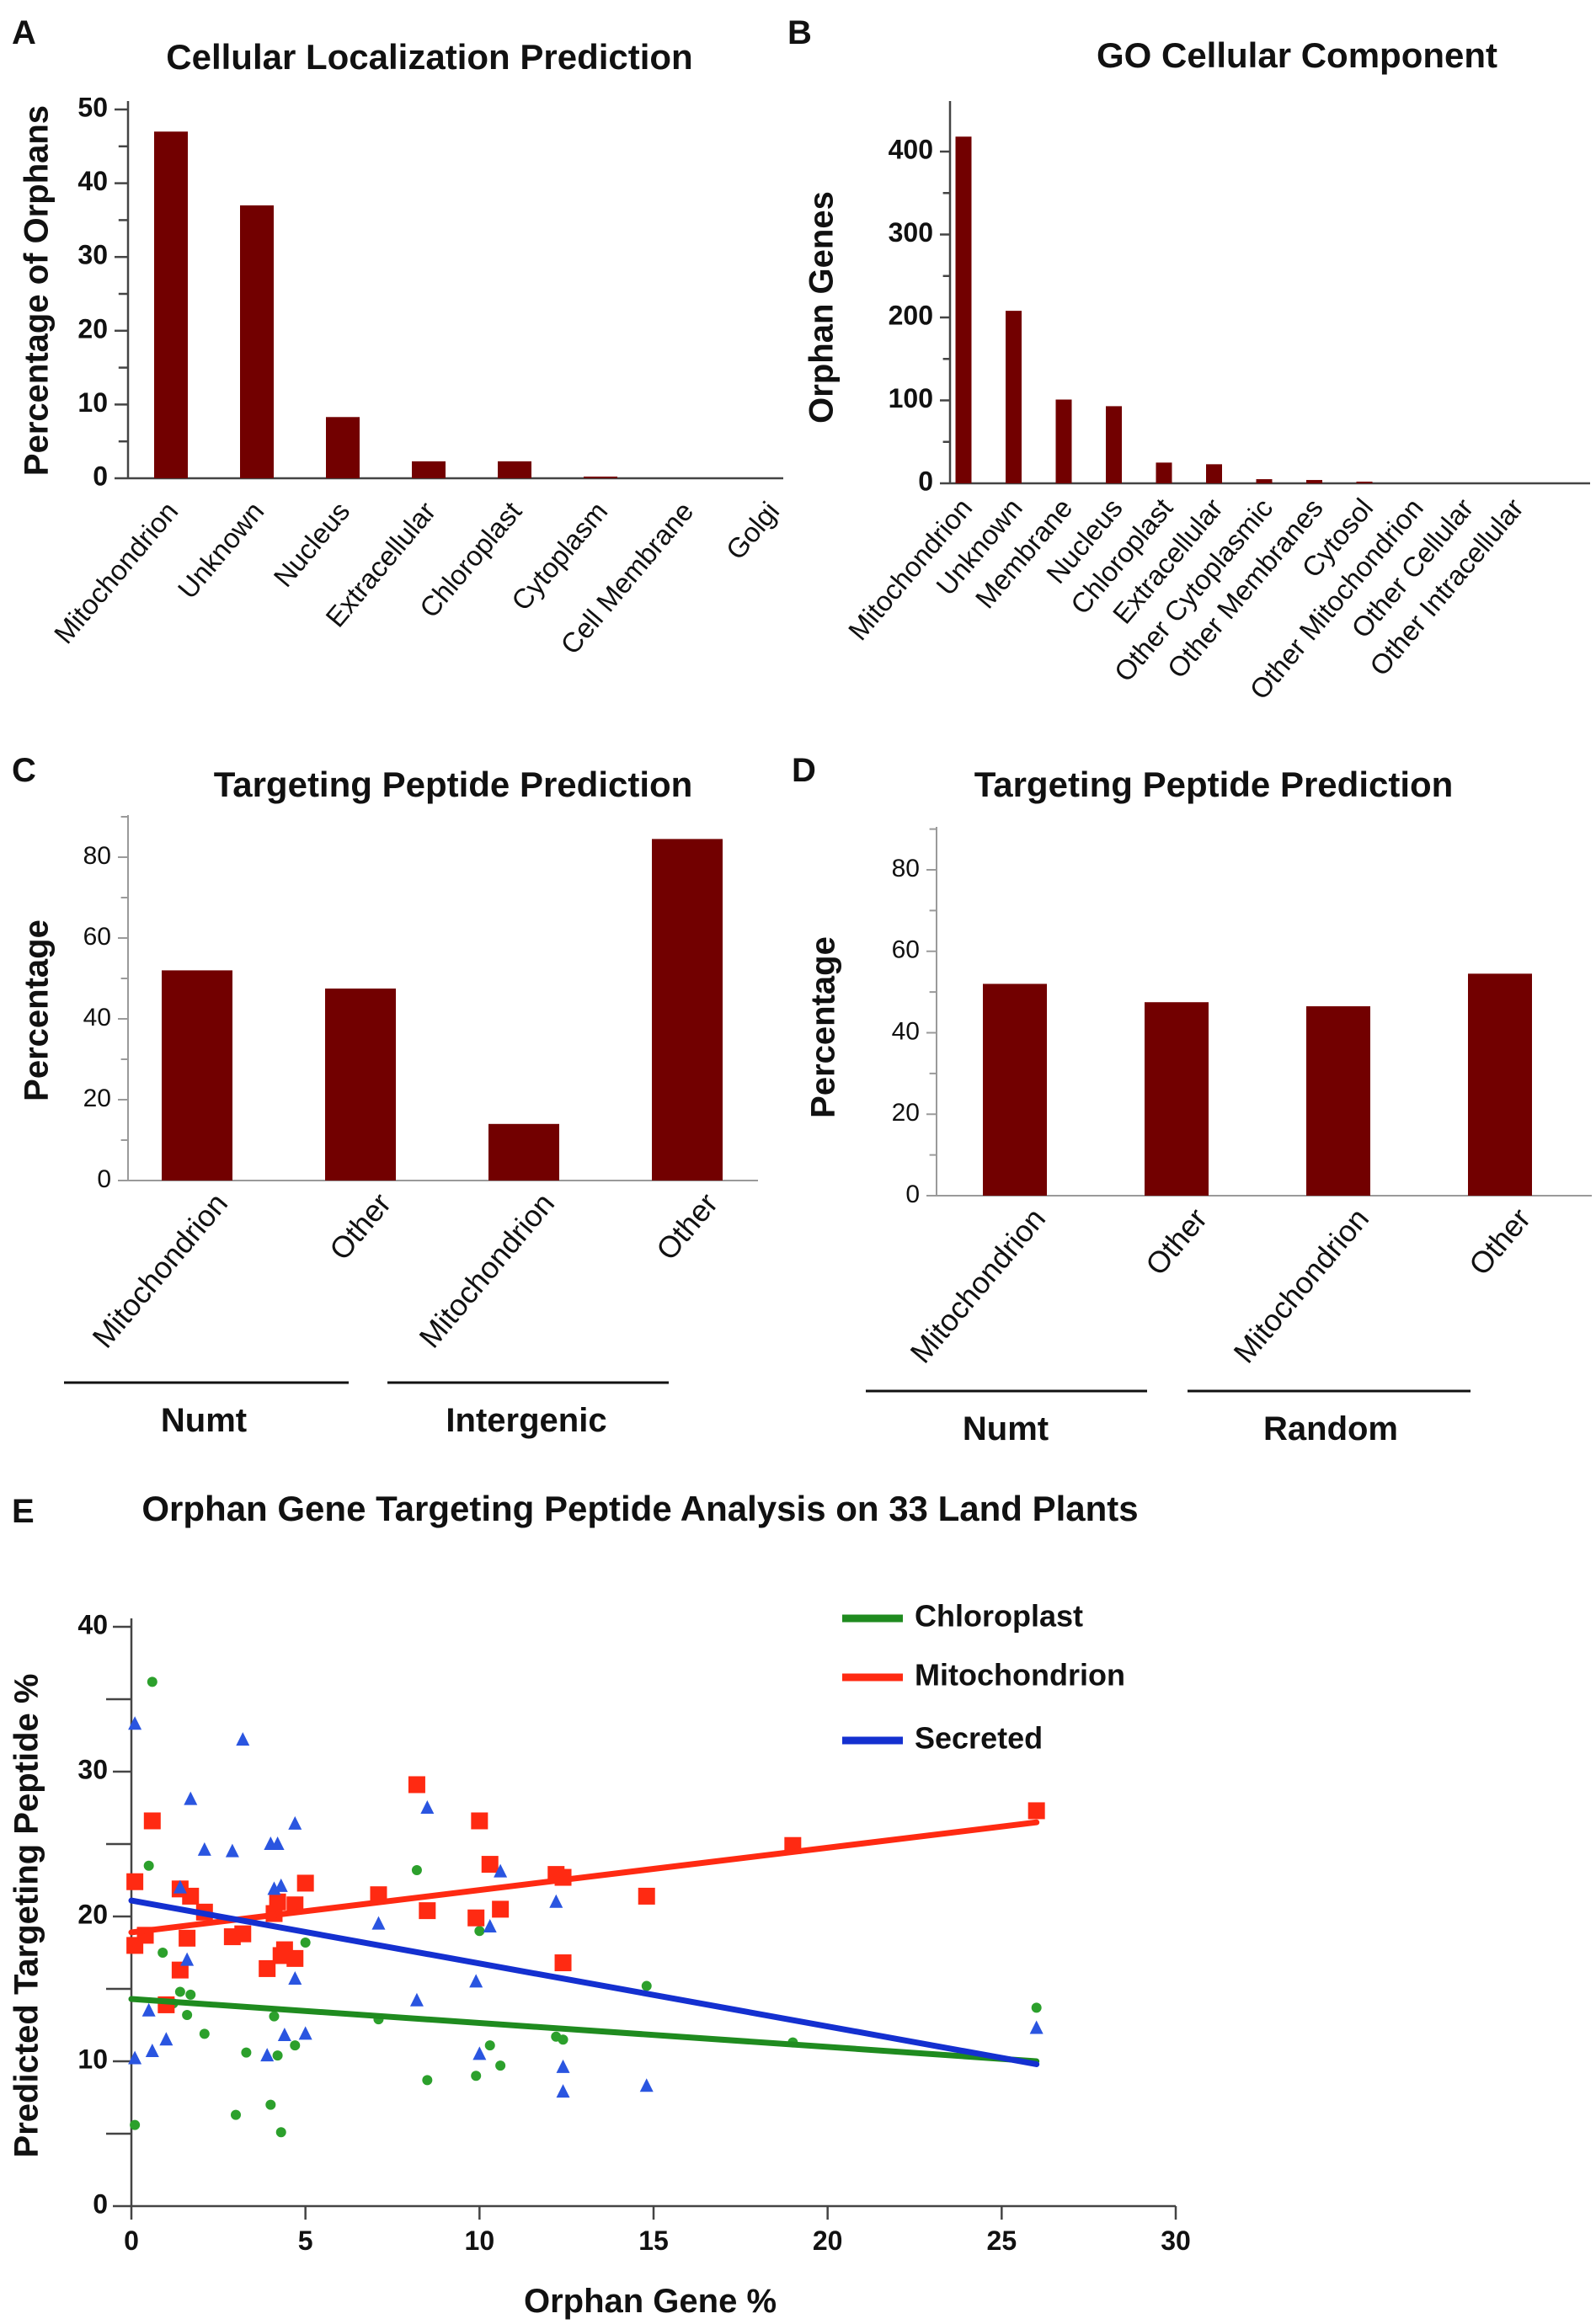 This screenshot has width=1596, height=2324. I want to click on legend-label: Secreted, so click(979, 1738).